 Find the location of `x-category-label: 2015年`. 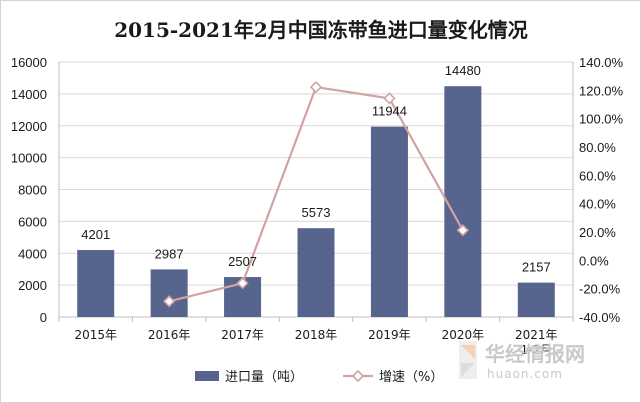

x-category-label: 2015年 is located at coordinates (95, 335).